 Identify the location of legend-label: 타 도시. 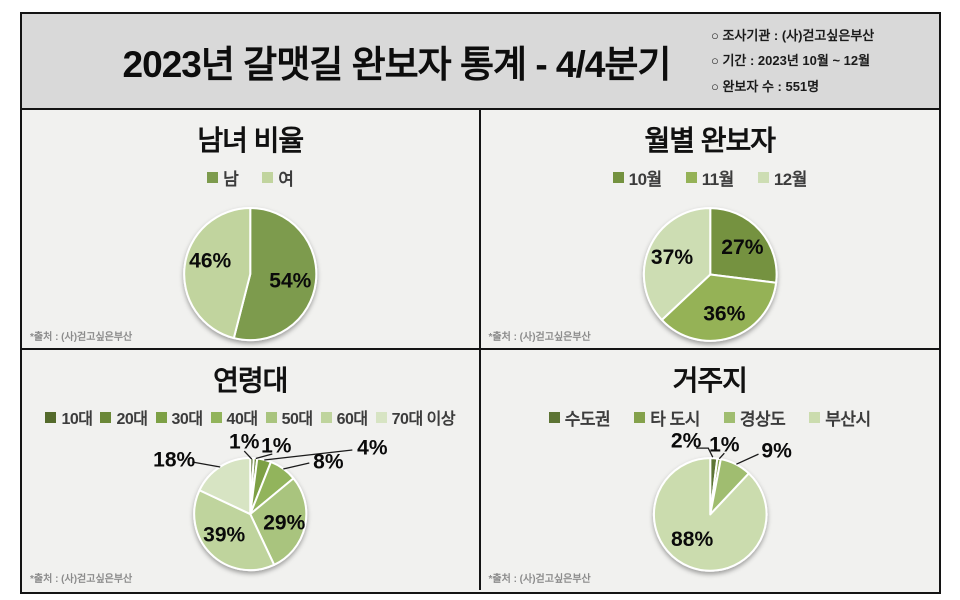
(675, 419).